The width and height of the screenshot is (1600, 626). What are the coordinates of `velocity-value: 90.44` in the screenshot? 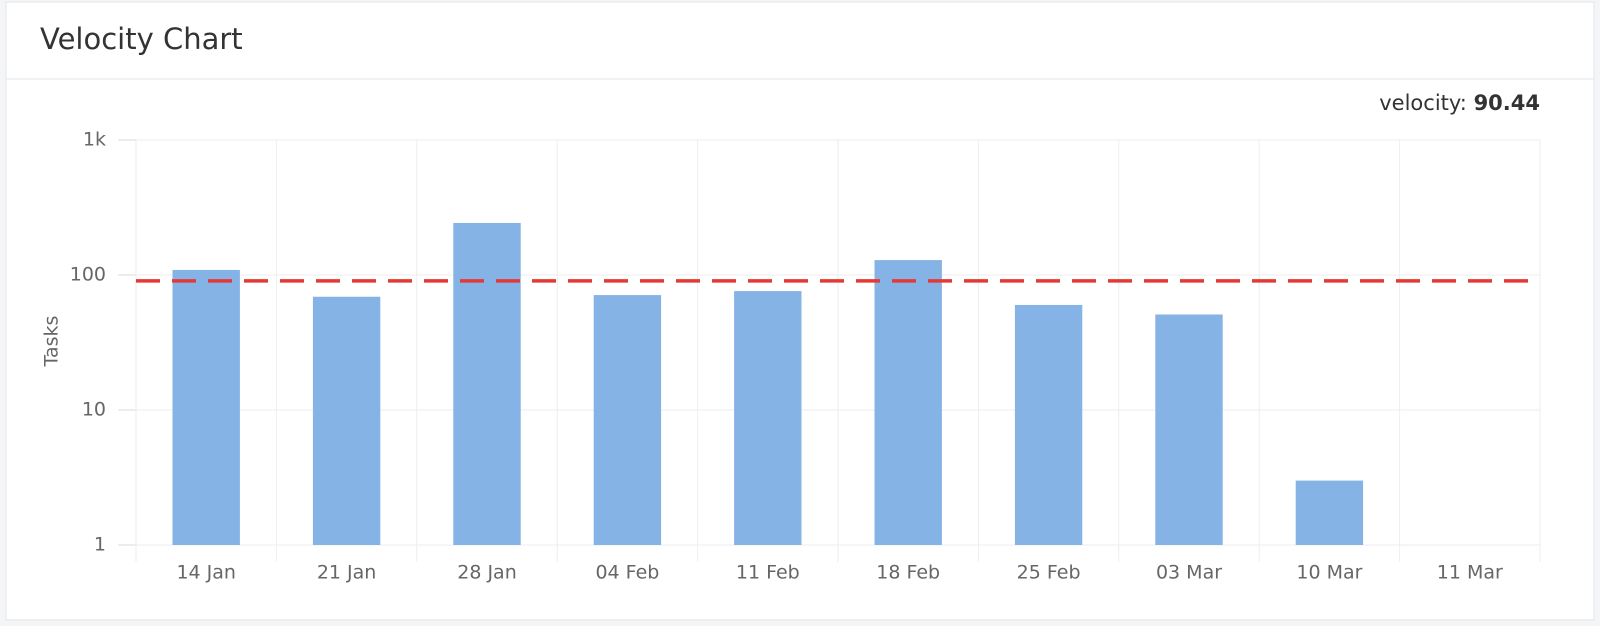 It's located at (1507, 103).